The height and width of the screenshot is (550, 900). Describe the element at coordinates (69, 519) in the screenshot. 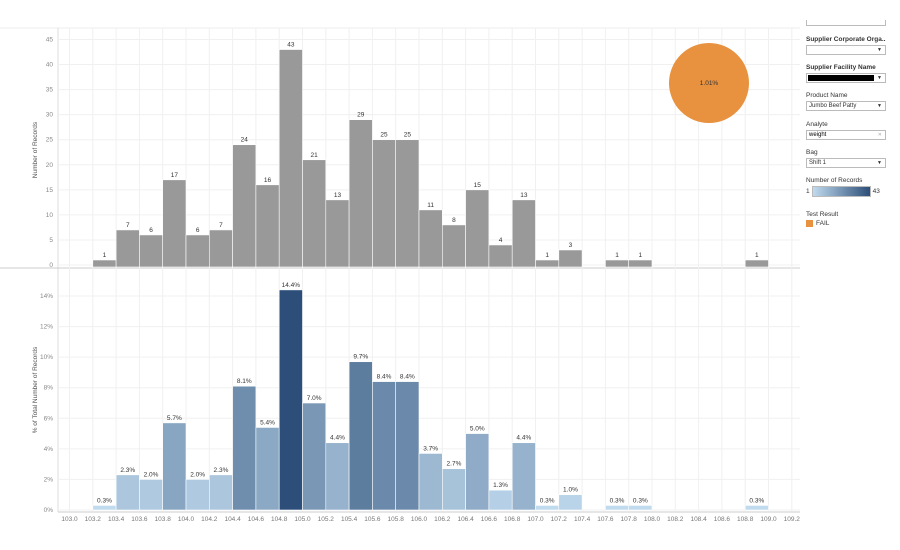

I see `x-tick-label: 103.0` at that location.